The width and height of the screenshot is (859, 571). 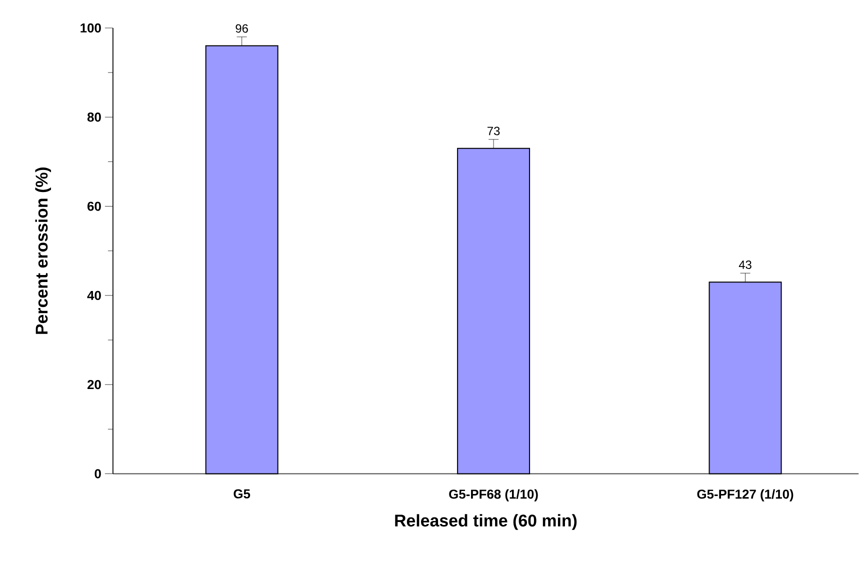 I want to click on y-axis-title: Percent erossion (%), so click(x=43, y=251).